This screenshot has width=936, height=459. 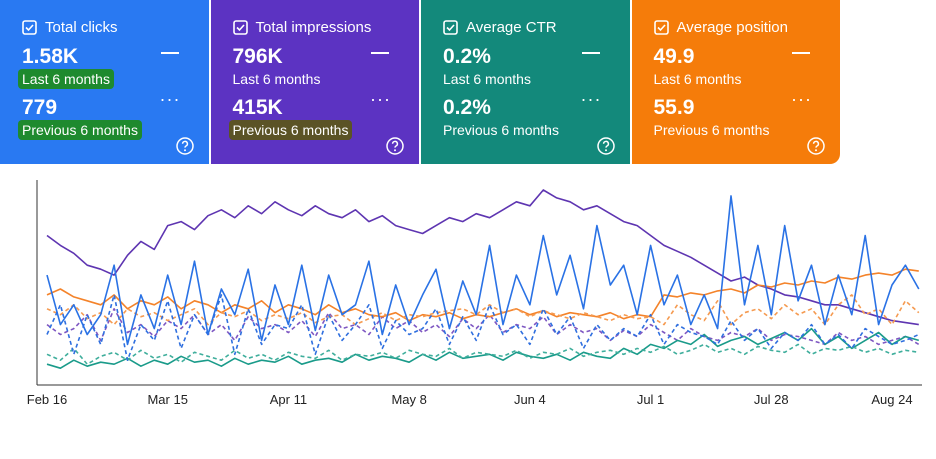 What do you see at coordinates (81, 27) in the screenshot?
I see `card-title: Total clicks` at bounding box center [81, 27].